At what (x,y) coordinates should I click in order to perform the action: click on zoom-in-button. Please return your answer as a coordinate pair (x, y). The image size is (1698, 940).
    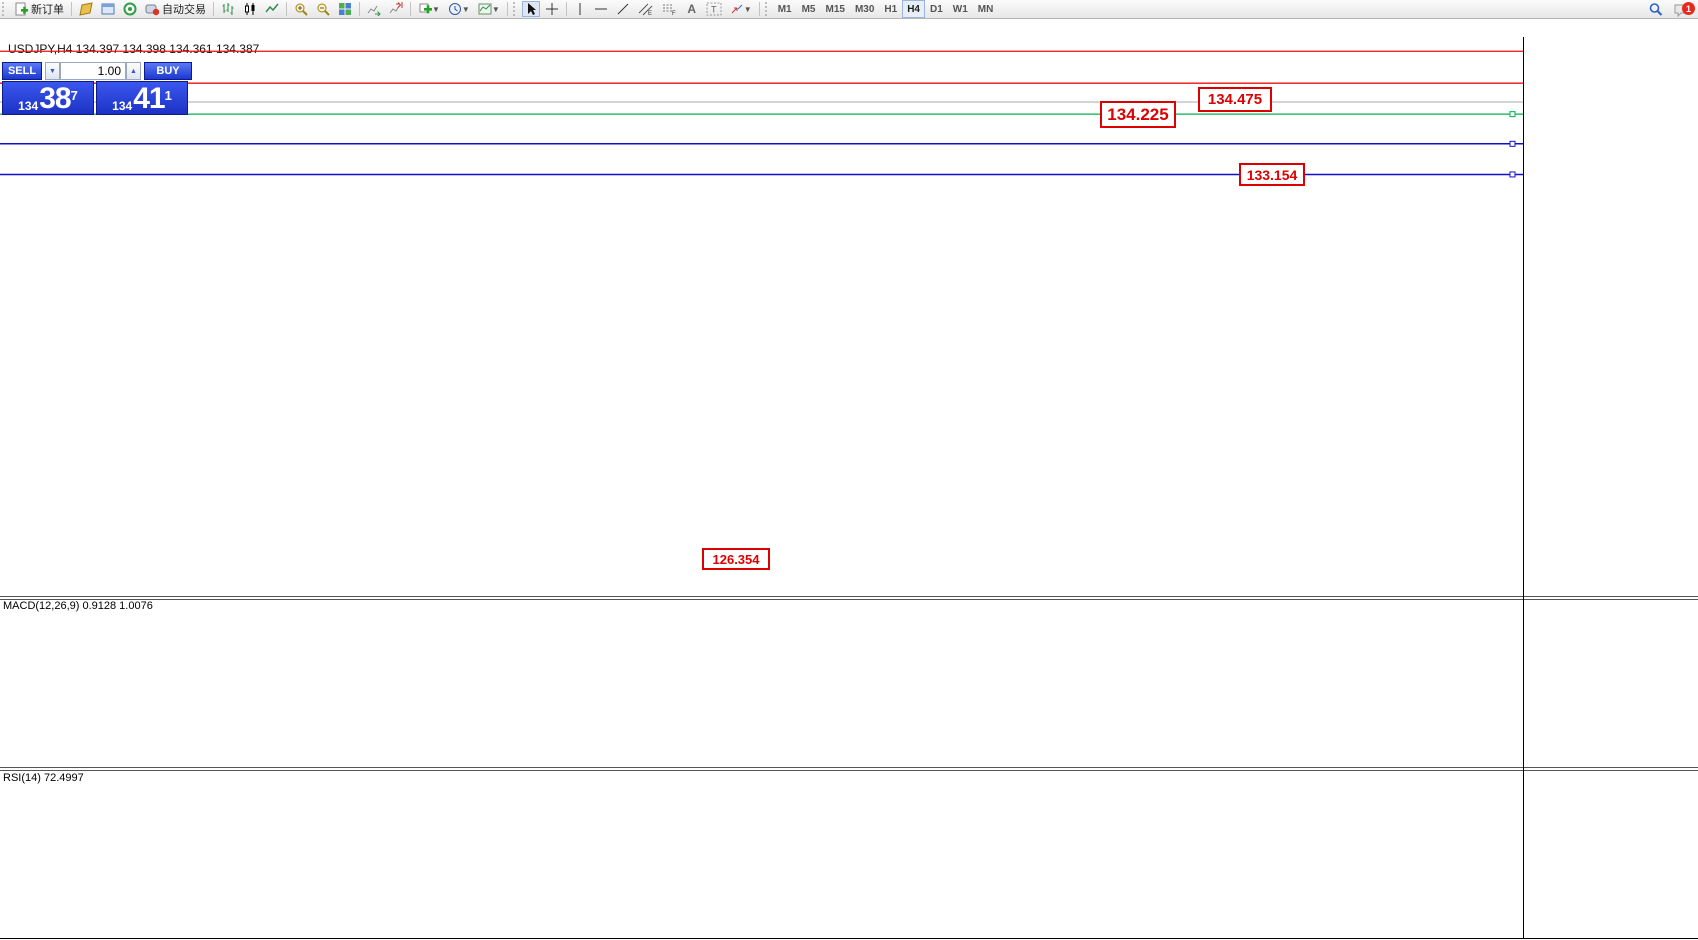
    Looking at the image, I should click on (301, 9).